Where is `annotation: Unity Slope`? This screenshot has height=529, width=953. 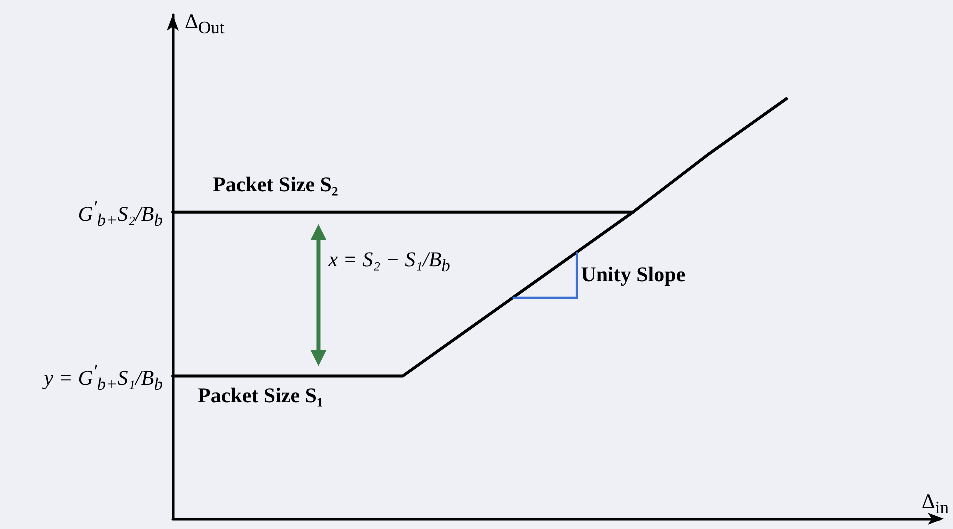
annotation: Unity Slope is located at coordinates (633, 275).